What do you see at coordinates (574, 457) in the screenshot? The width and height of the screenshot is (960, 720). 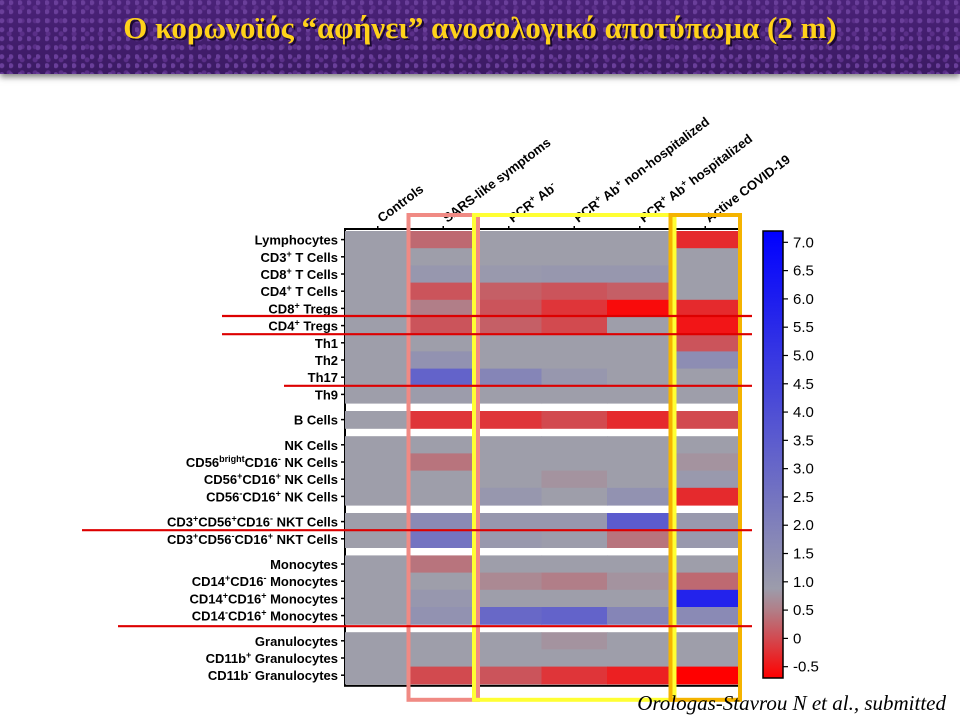 I see `highlight-box` at bounding box center [574, 457].